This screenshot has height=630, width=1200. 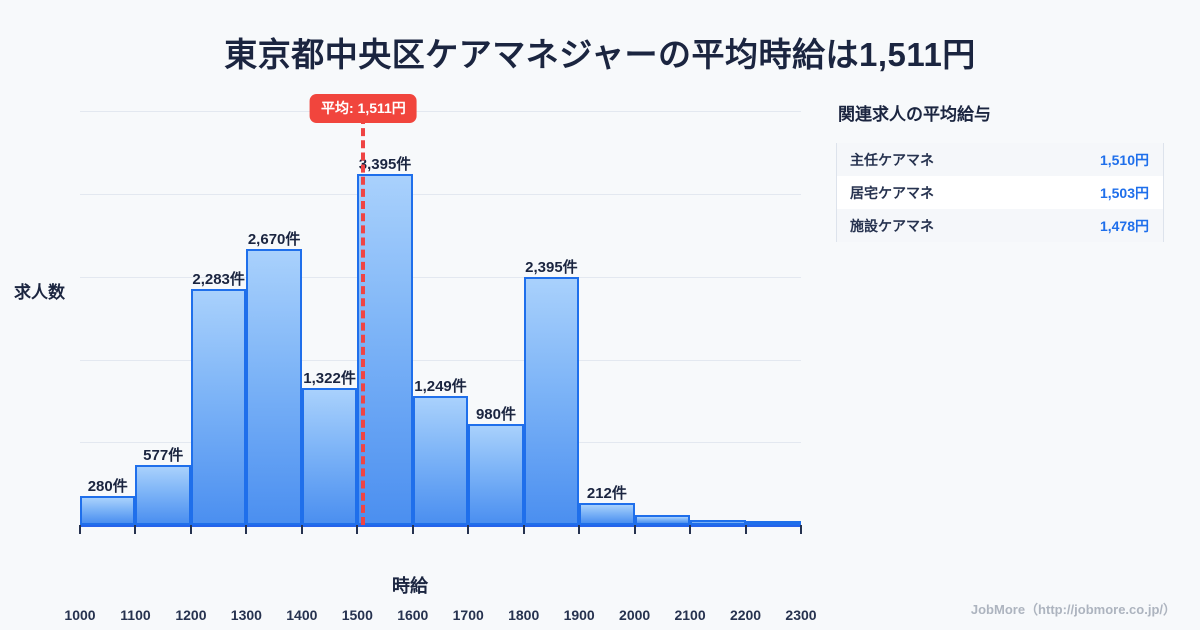 I want to click on table-row: 主任ケアマネ 1,510円, so click(x=1000, y=159).